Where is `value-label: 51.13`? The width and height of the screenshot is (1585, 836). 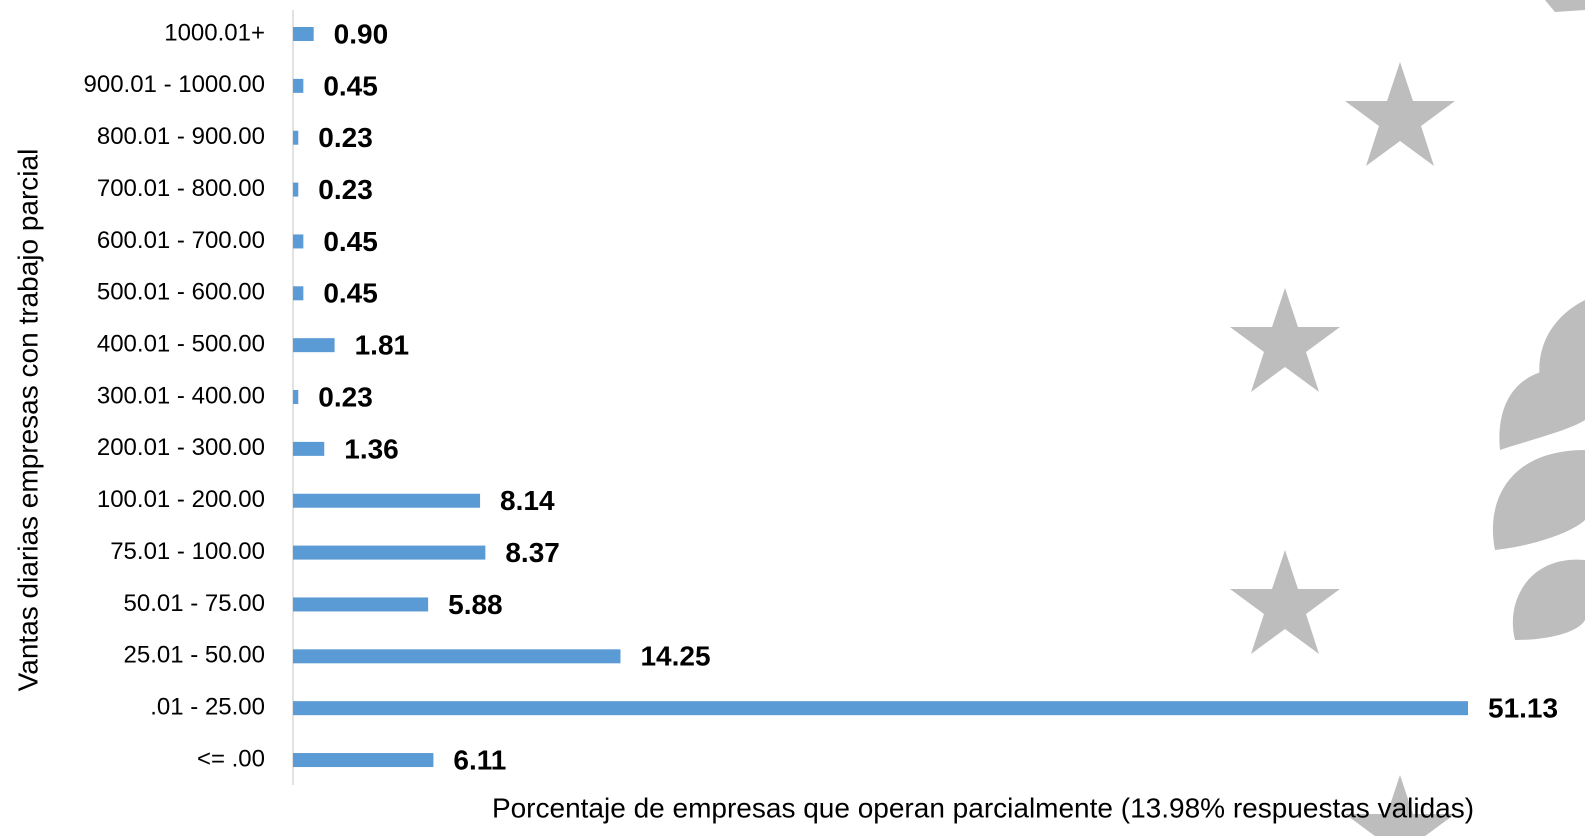 value-label: 51.13 is located at coordinates (1523, 708).